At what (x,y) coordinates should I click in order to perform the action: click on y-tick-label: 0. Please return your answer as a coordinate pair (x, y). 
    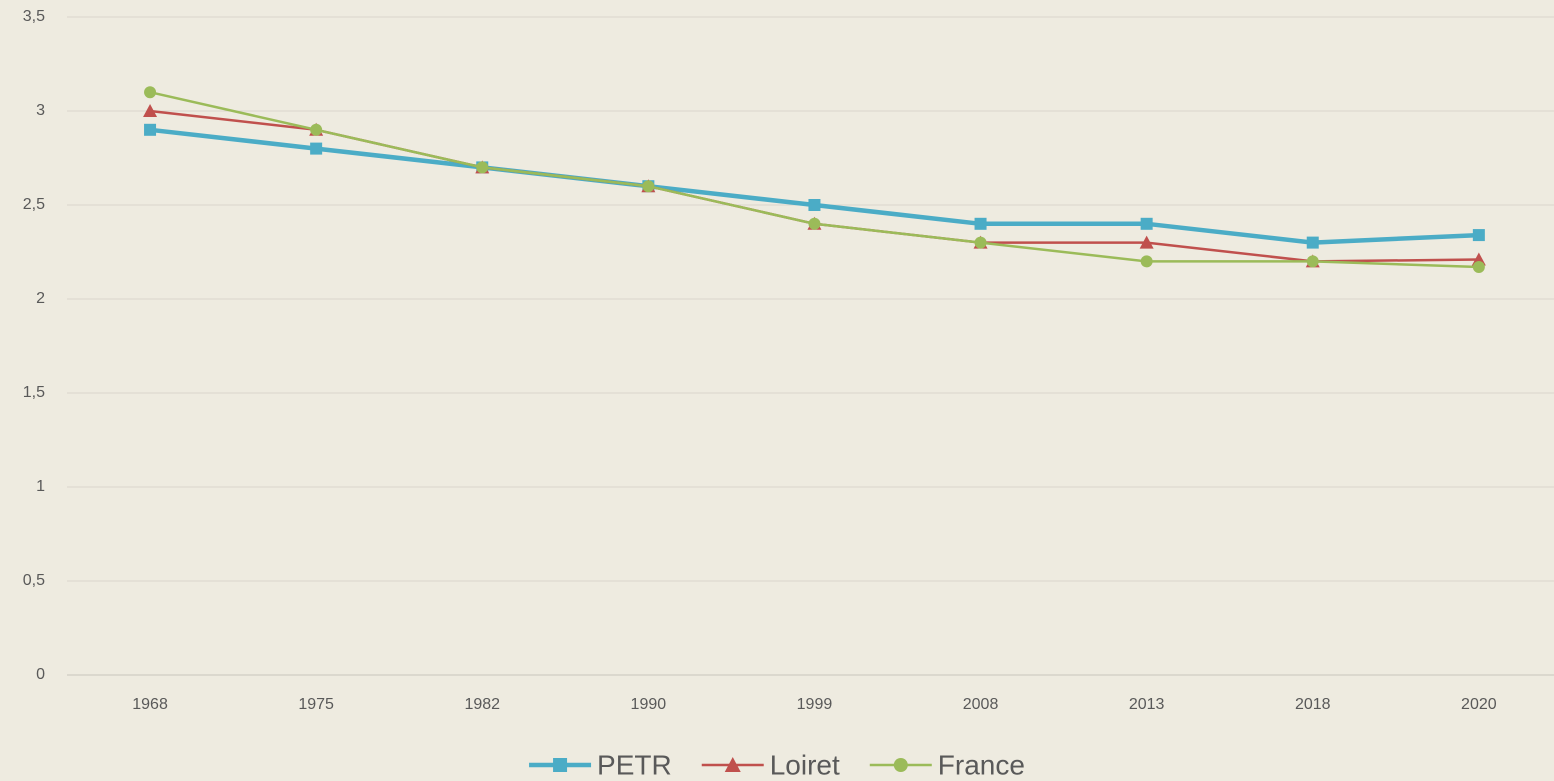
    Looking at the image, I should click on (40, 674).